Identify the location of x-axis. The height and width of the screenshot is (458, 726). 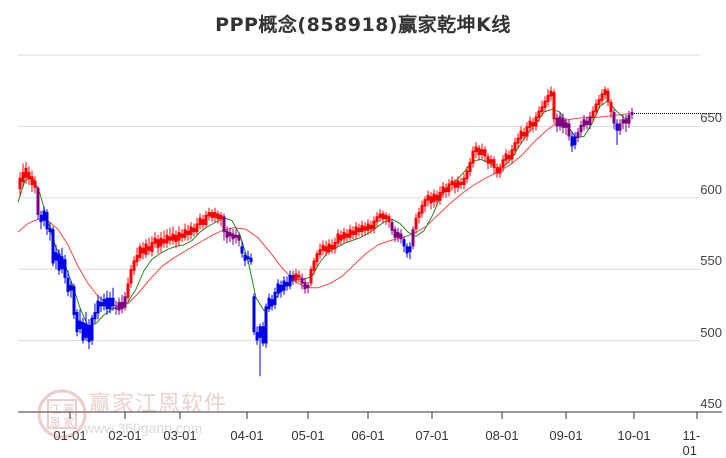
(370, 415).